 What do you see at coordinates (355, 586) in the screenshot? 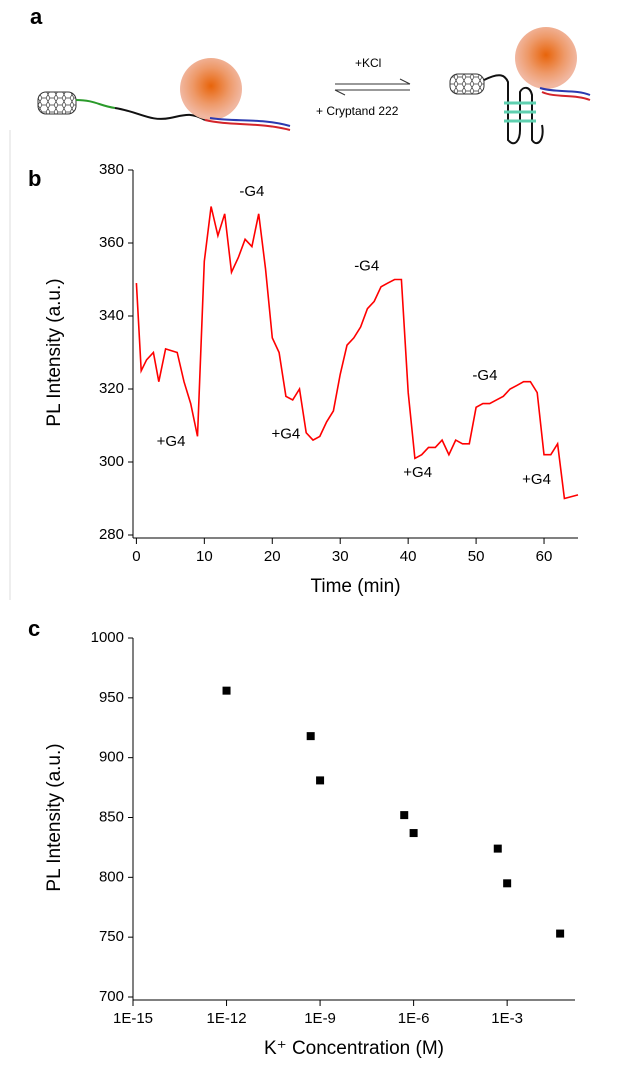
I see `x-axis-label: Time (min)` at bounding box center [355, 586].